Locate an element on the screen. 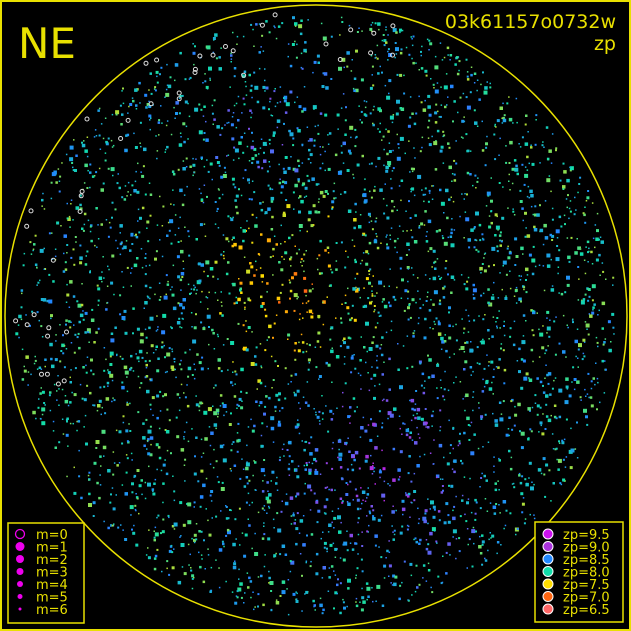  saturated-star-point is located at coordinates (179, 93).